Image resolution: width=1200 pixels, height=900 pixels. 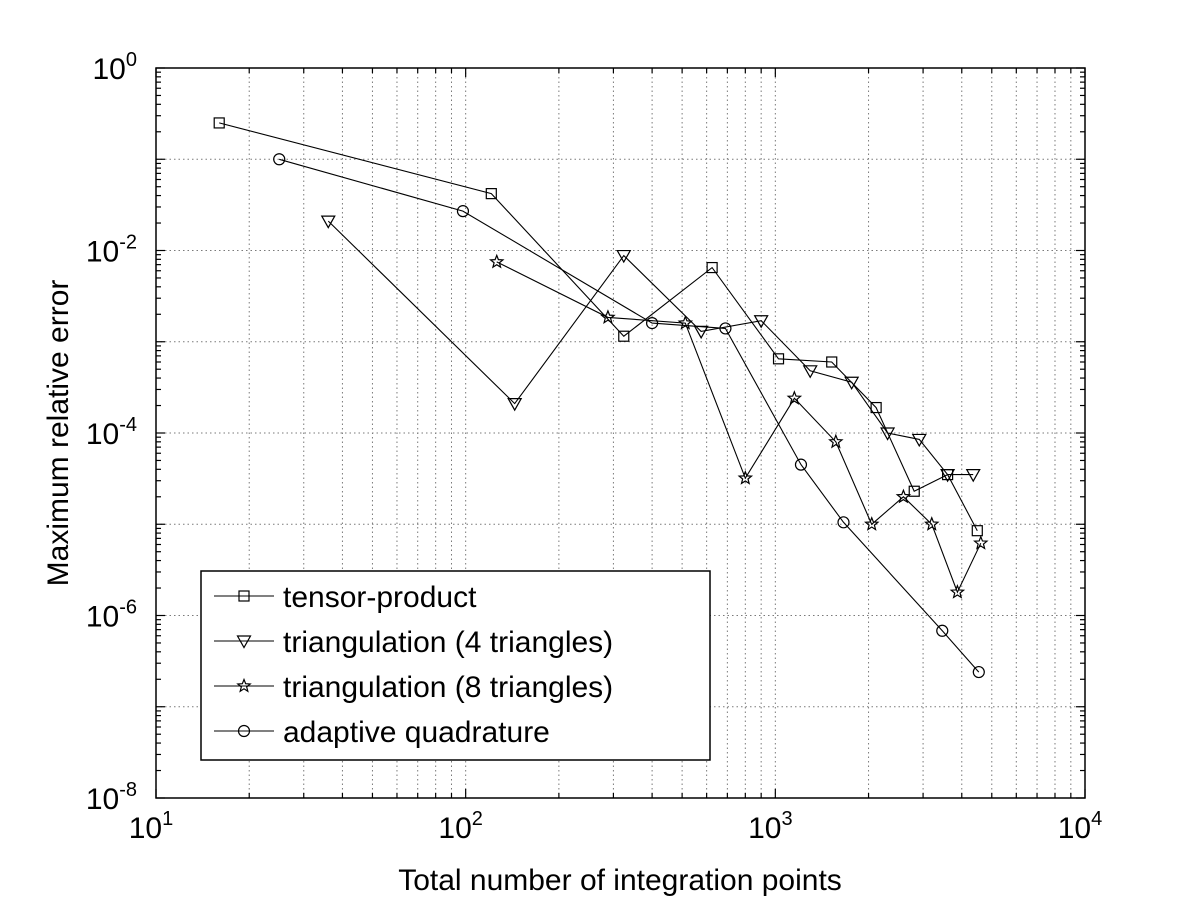 What do you see at coordinates (115, 67) in the screenshot?
I see `y-tick-label: 10⁰` at bounding box center [115, 67].